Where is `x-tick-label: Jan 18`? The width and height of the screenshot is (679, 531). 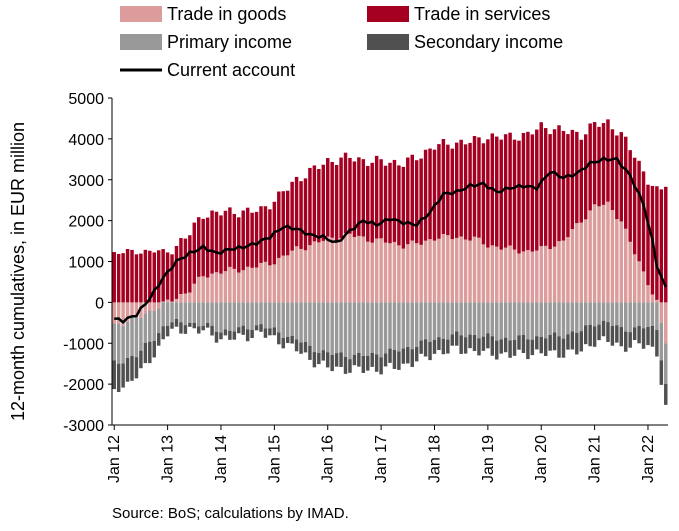 x-tick-label: Jan 18 is located at coordinates (434, 459).